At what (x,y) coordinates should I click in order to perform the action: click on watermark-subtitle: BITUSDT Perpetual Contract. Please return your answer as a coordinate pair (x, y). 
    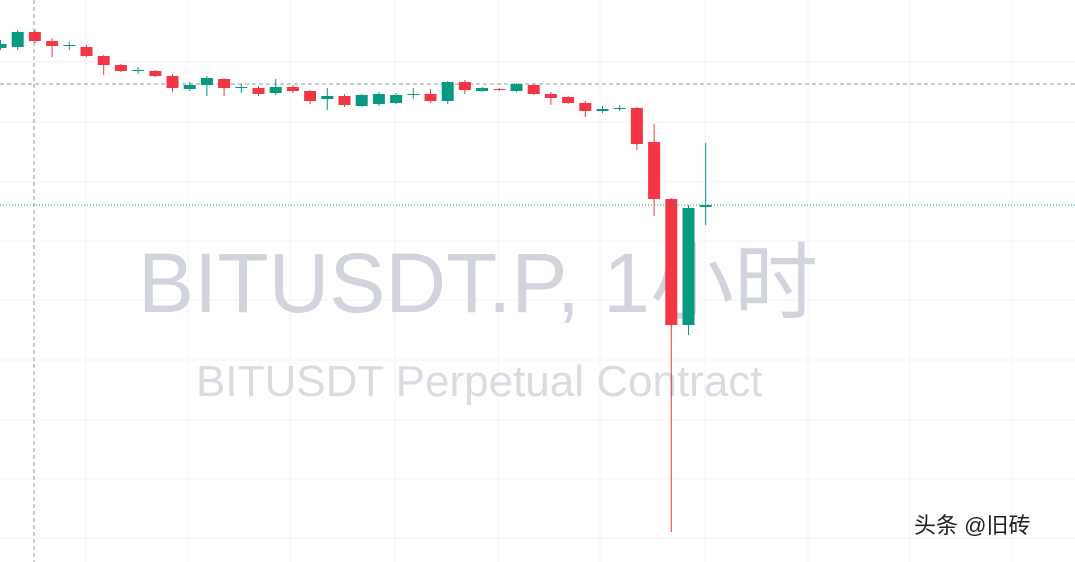
    Looking at the image, I should click on (479, 381).